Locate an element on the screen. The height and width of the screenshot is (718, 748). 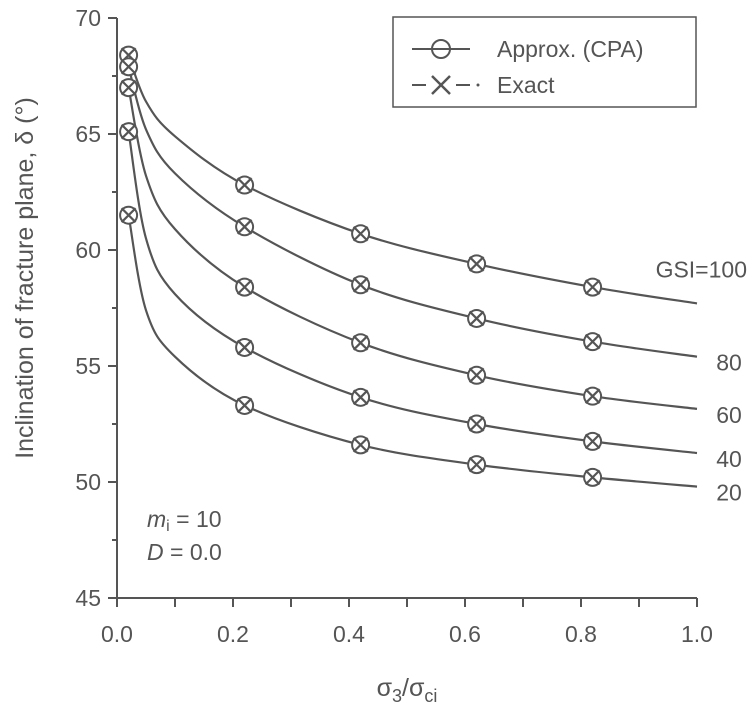
mi-symbol: m is located at coordinates (156, 519).